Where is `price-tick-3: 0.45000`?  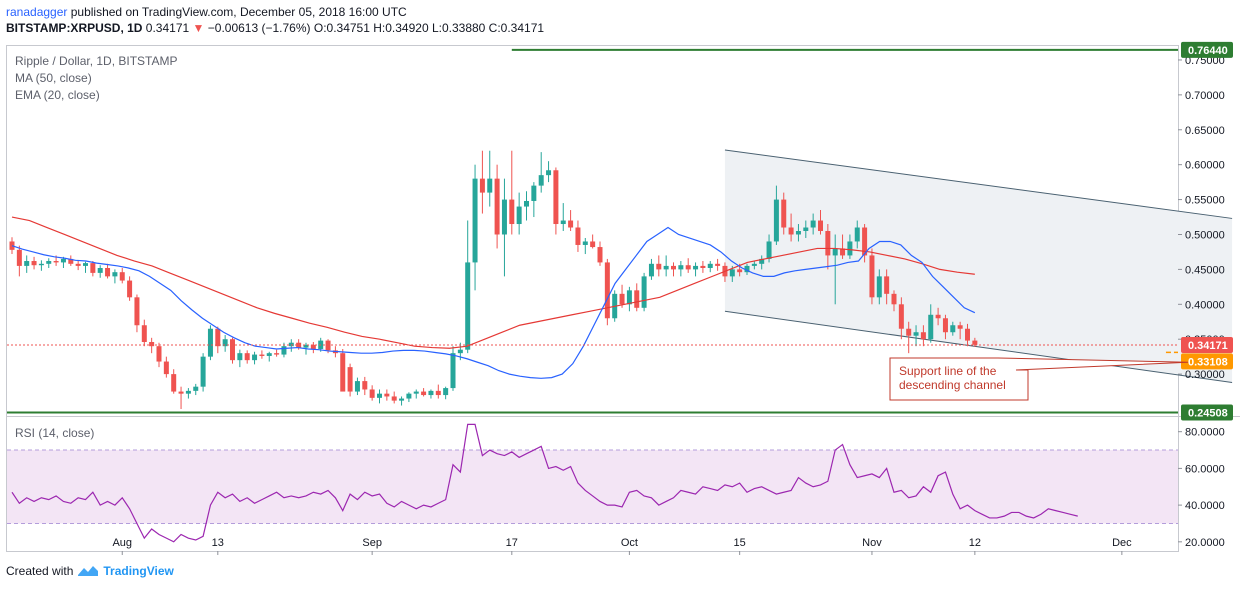
price-tick-3: 0.45000 is located at coordinates (1205, 270).